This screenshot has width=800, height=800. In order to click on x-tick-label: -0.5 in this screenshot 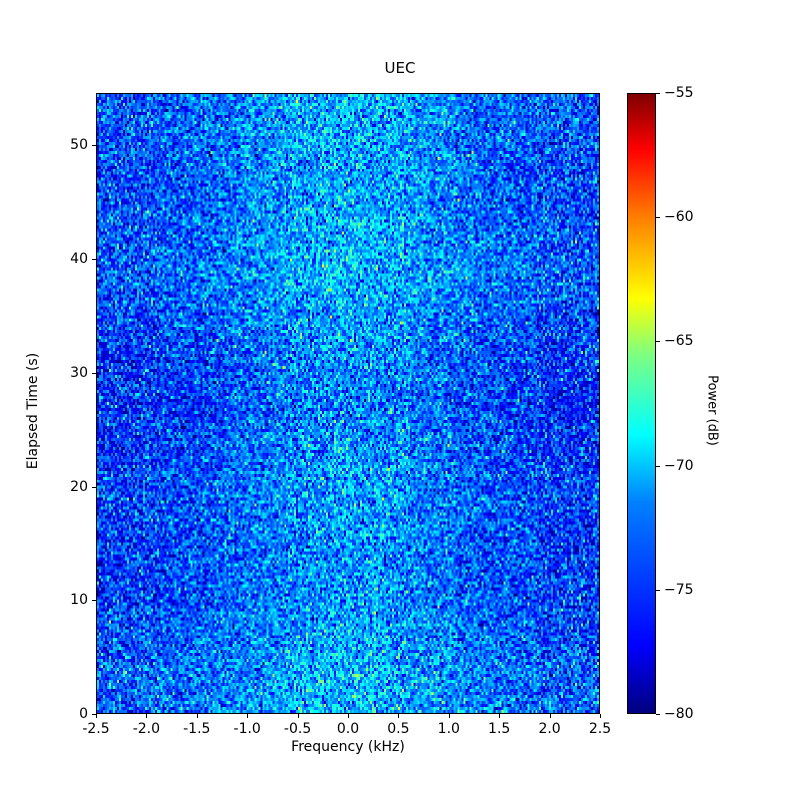, I will do `click(297, 729)`.